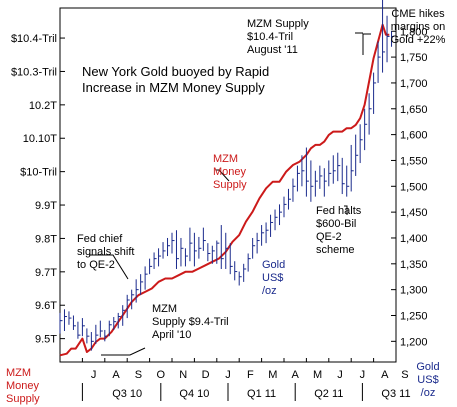 This screenshot has height=407, width=457. What do you see at coordinates (428, 393) in the screenshot?
I see `right-axis-label: /oz` at bounding box center [428, 393].